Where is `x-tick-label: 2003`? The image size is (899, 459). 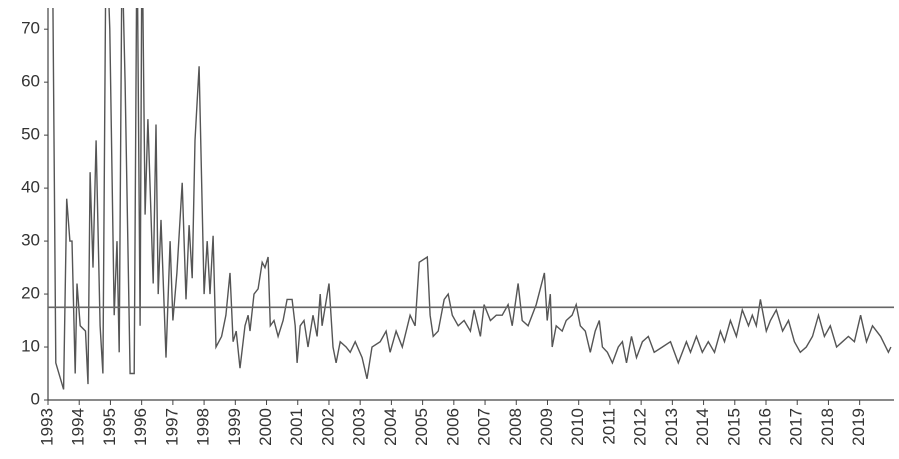 x-tick-label: 2003 is located at coordinates (359, 427).